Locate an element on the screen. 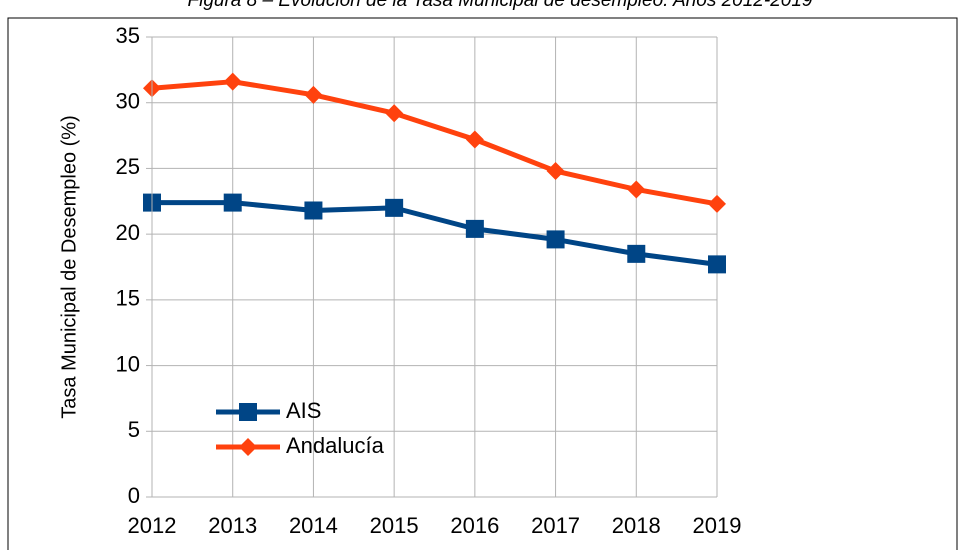 The height and width of the screenshot is (550, 970). x-tick-label: 2013 is located at coordinates (232, 525).